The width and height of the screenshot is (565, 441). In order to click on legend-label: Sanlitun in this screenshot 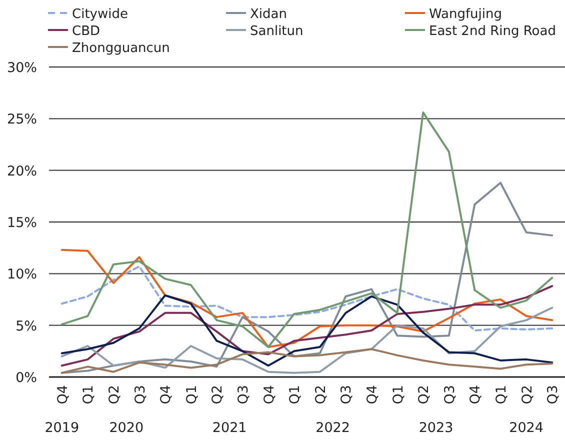, I will do `click(277, 31)`.